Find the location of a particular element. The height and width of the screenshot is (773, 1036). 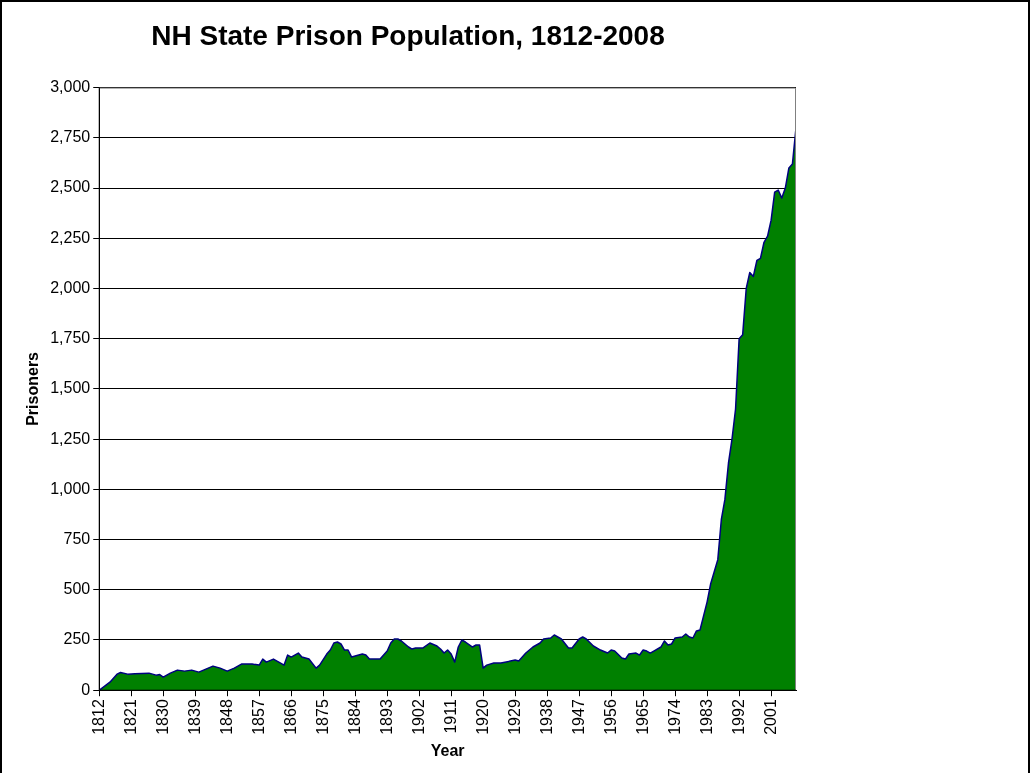

x-tick-label: 1848 is located at coordinates (226, 717).